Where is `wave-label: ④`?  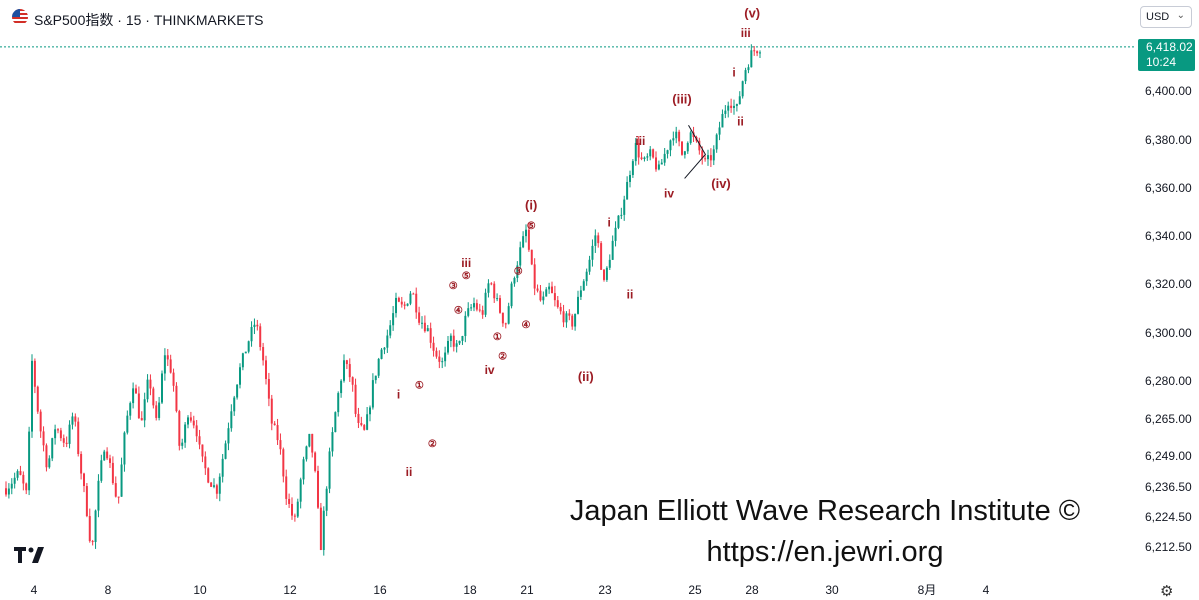
wave-label: ④ is located at coordinates (458, 310).